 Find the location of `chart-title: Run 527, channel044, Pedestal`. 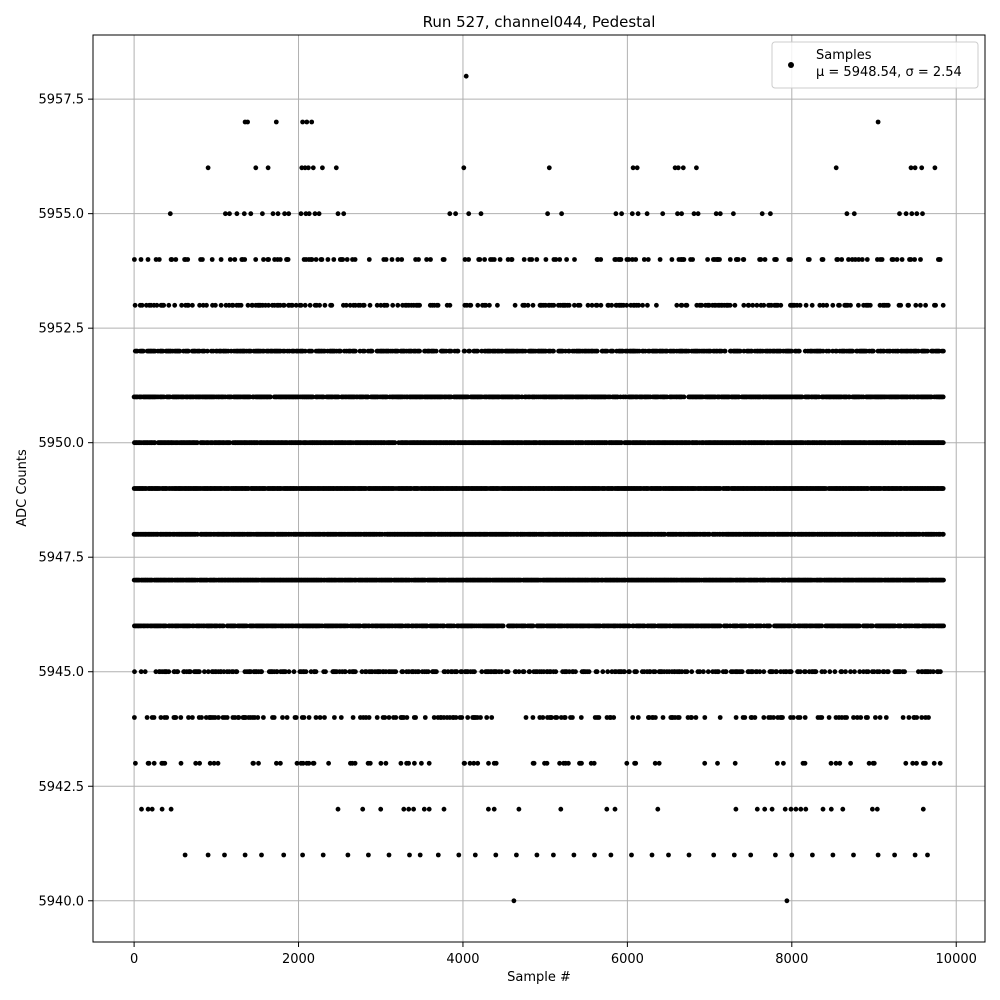

chart-title: Run 527, channel044, Pedestal is located at coordinates (539, 22).